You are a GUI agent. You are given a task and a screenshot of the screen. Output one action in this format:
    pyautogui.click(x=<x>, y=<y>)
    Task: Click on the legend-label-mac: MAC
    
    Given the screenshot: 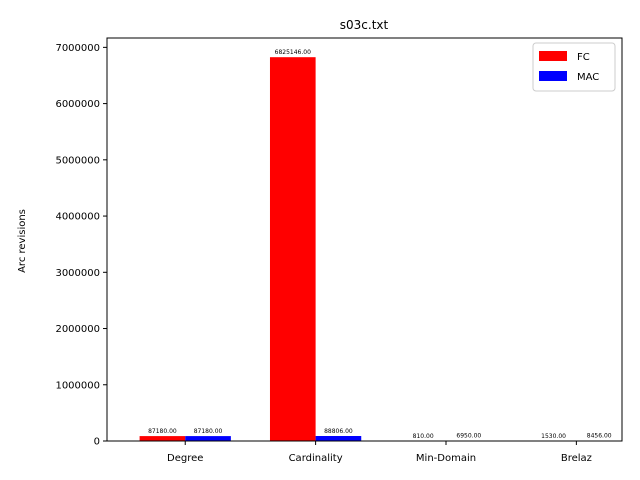 What is the action you would take?
    pyautogui.click(x=588, y=77)
    